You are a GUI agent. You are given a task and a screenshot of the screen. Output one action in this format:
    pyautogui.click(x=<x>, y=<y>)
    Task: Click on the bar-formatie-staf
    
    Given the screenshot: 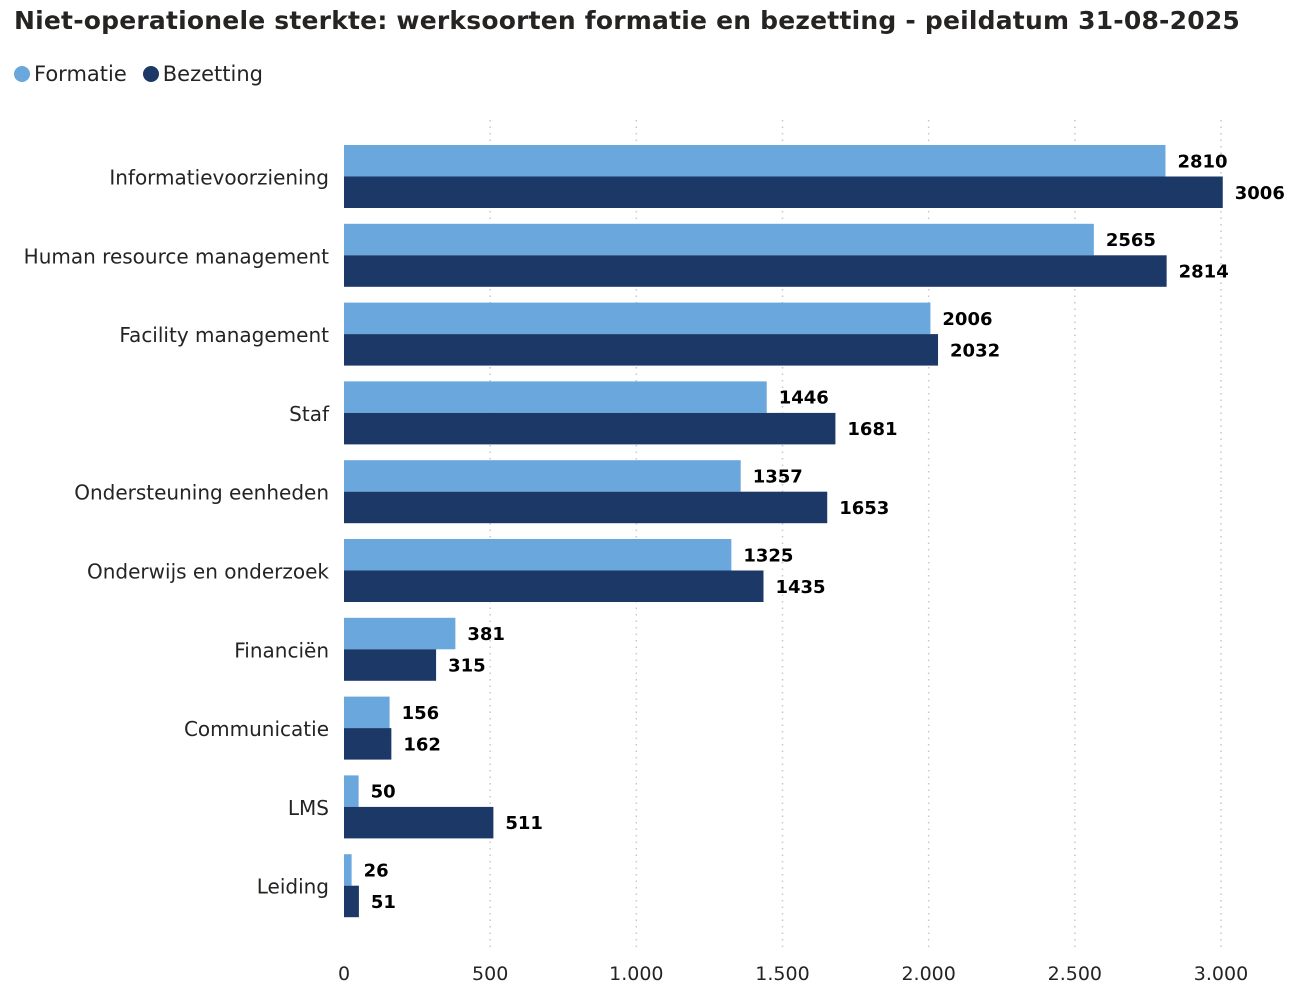 What is the action you would take?
    pyautogui.click(x=555, y=397)
    